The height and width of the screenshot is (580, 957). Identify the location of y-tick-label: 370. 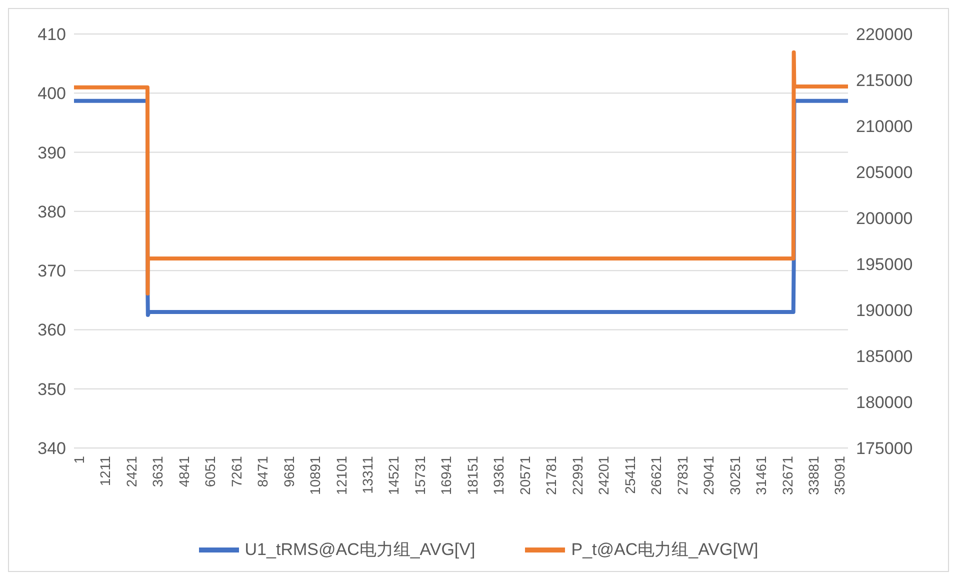
(52, 271).